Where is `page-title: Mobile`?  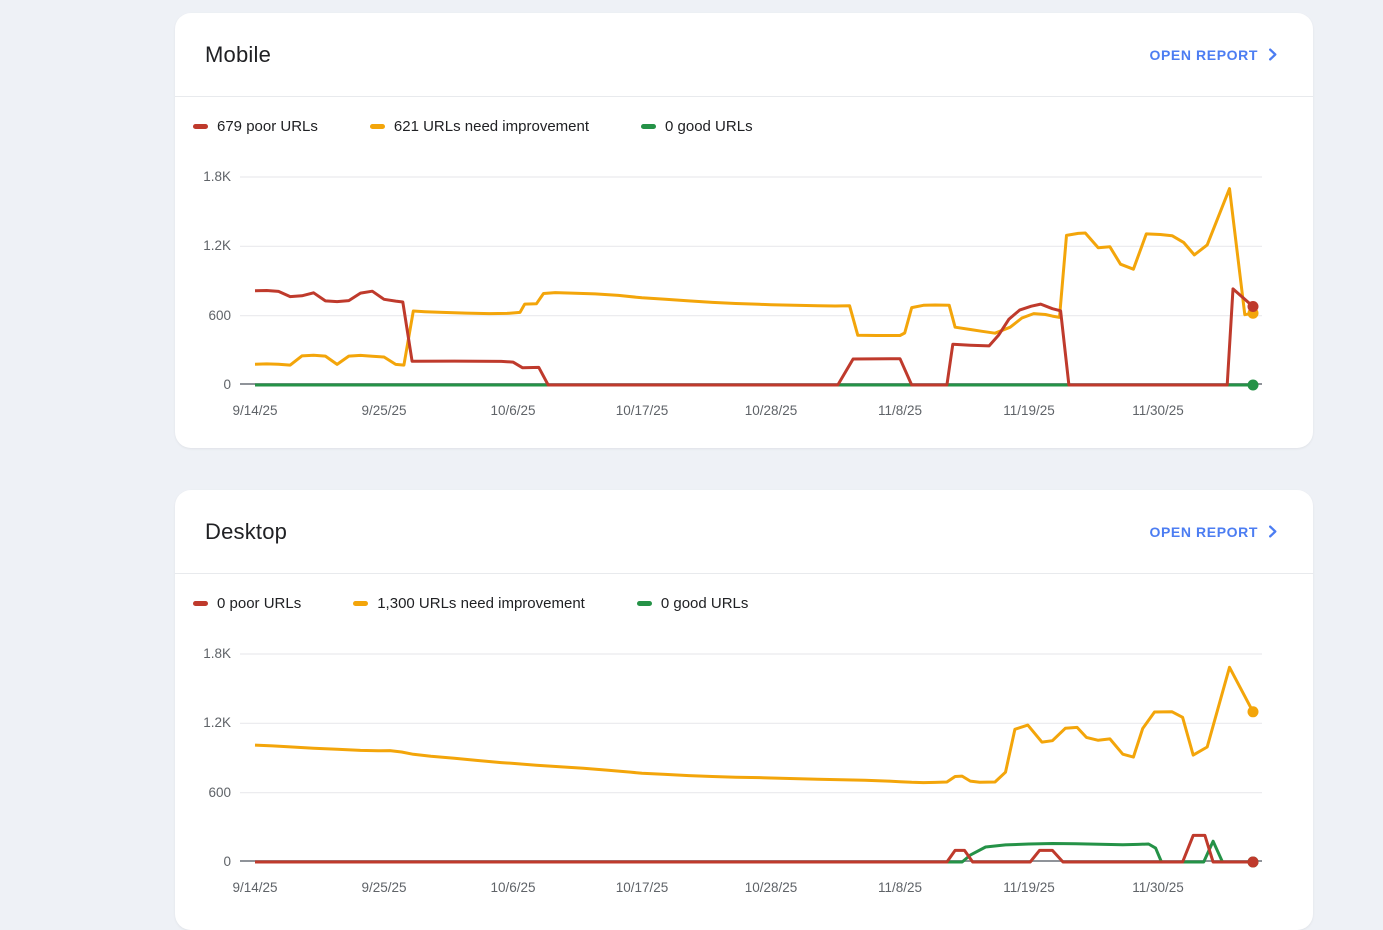 page-title: Mobile is located at coordinates (238, 54).